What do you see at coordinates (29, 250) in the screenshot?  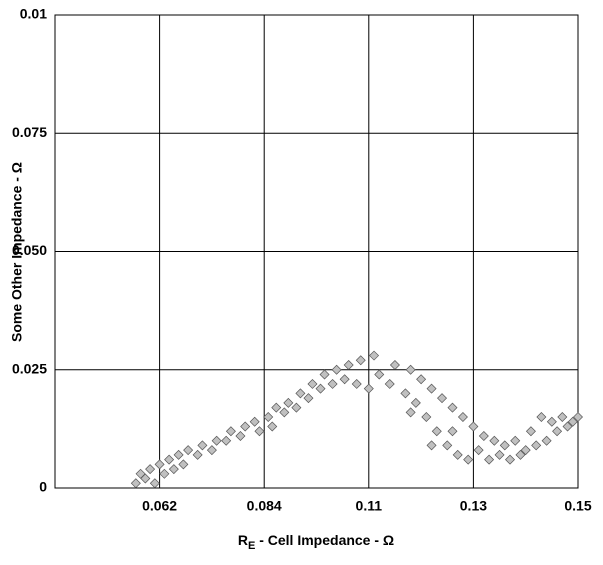 I see `y-tick-label: 0.050` at bounding box center [29, 250].